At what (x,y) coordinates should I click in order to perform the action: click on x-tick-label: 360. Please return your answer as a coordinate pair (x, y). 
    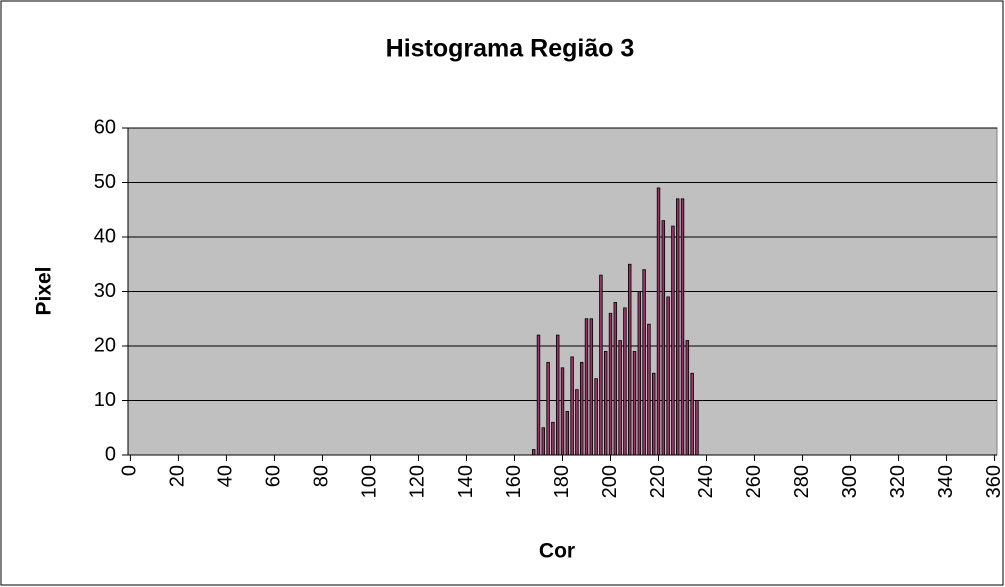
    Looking at the image, I should click on (994, 481).